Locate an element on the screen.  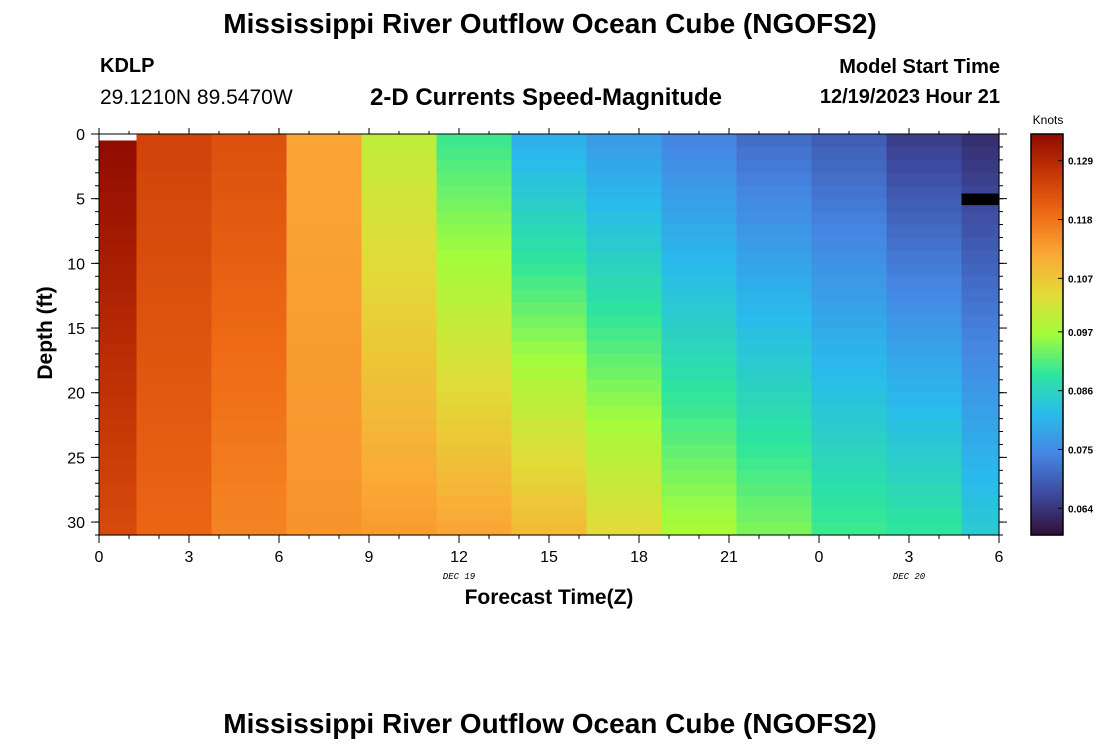
x-tick-label: 15 is located at coordinates (549, 557).